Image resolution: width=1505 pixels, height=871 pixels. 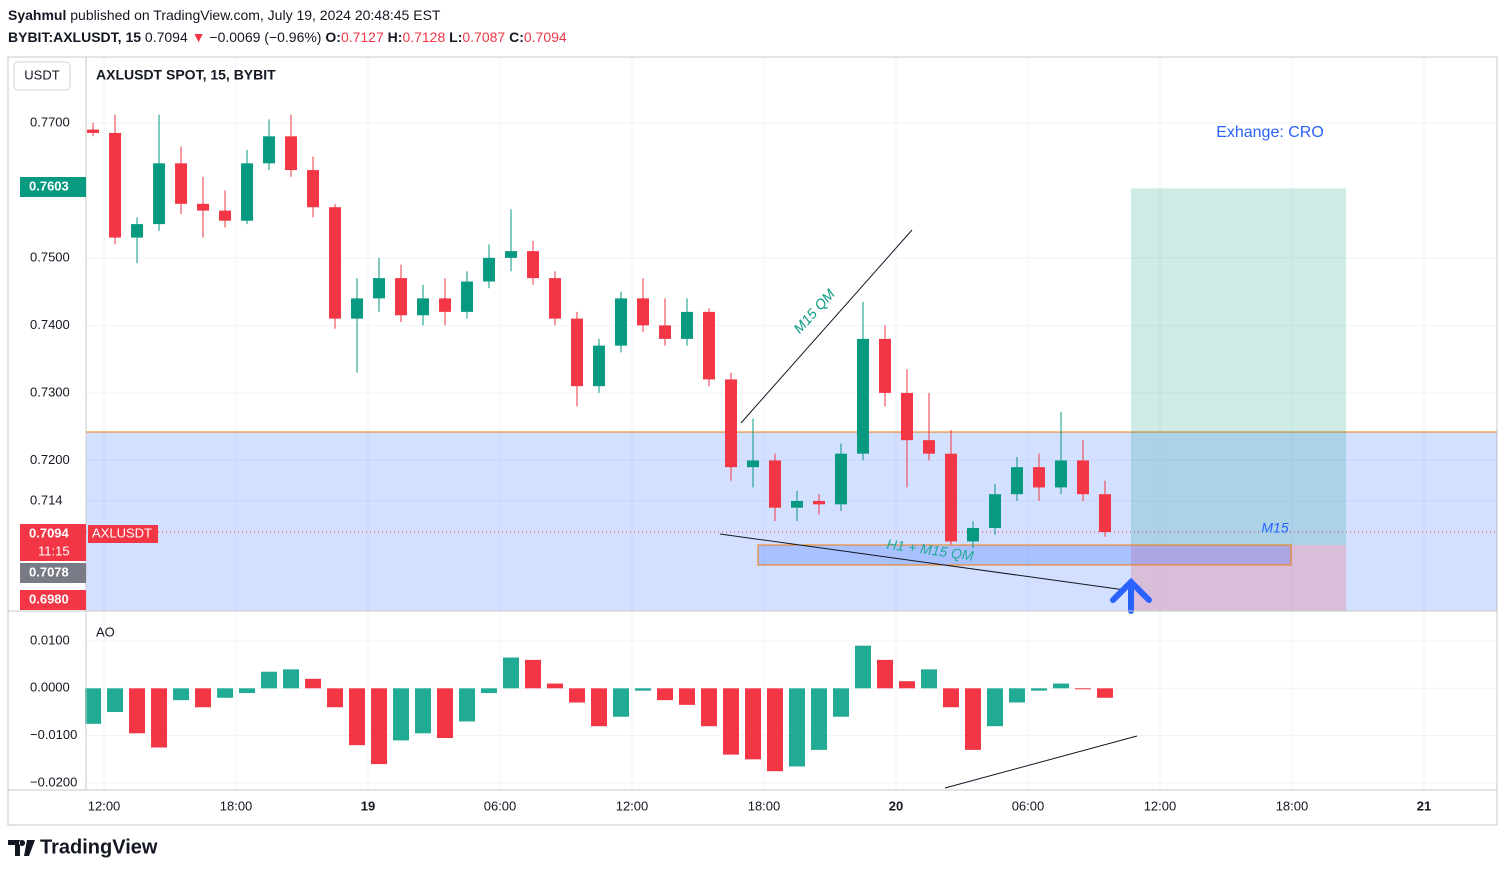 What do you see at coordinates (123, 534) in the screenshot?
I see `symbol-tag` at bounding box center [123, 534].